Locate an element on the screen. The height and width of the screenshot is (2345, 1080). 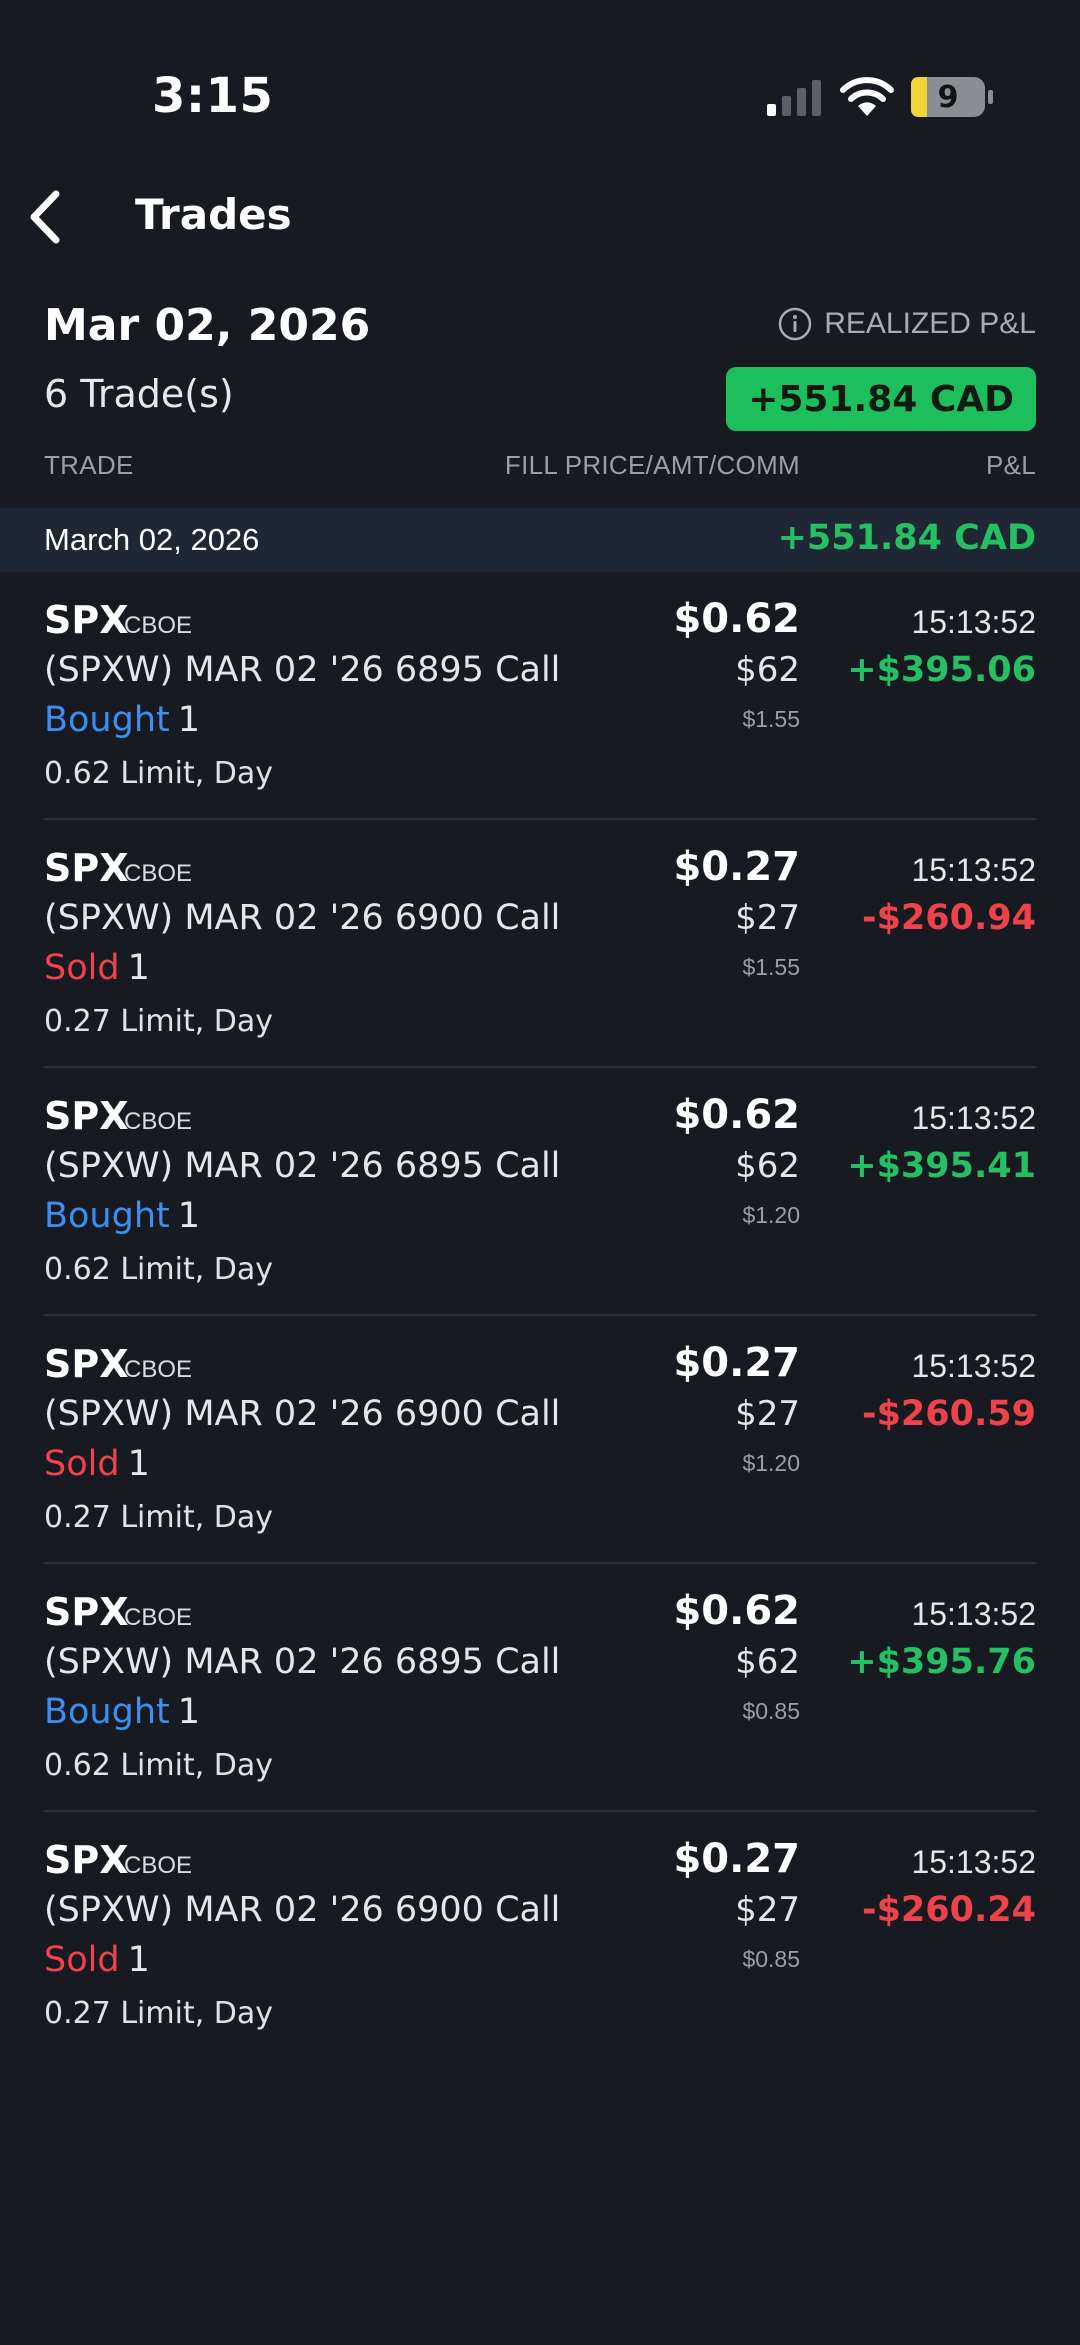
trade-pnl: +$395.41 is located at coordinates (941, 1166).